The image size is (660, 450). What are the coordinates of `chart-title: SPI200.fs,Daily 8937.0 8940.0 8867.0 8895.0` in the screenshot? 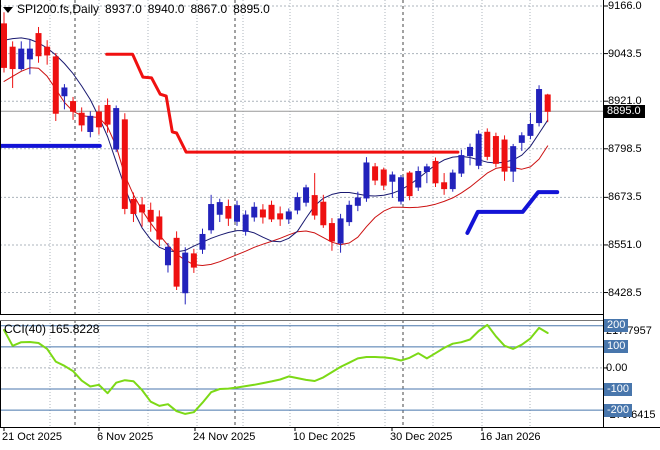 It's located at (139, 9).